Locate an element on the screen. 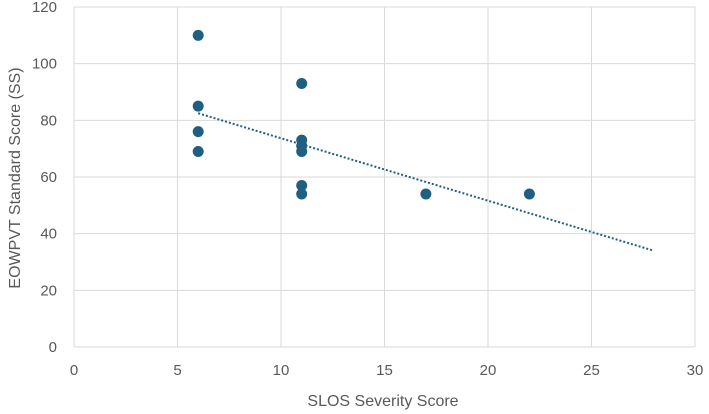  y-tick-label: 100 is located at coordinates (44, 64).